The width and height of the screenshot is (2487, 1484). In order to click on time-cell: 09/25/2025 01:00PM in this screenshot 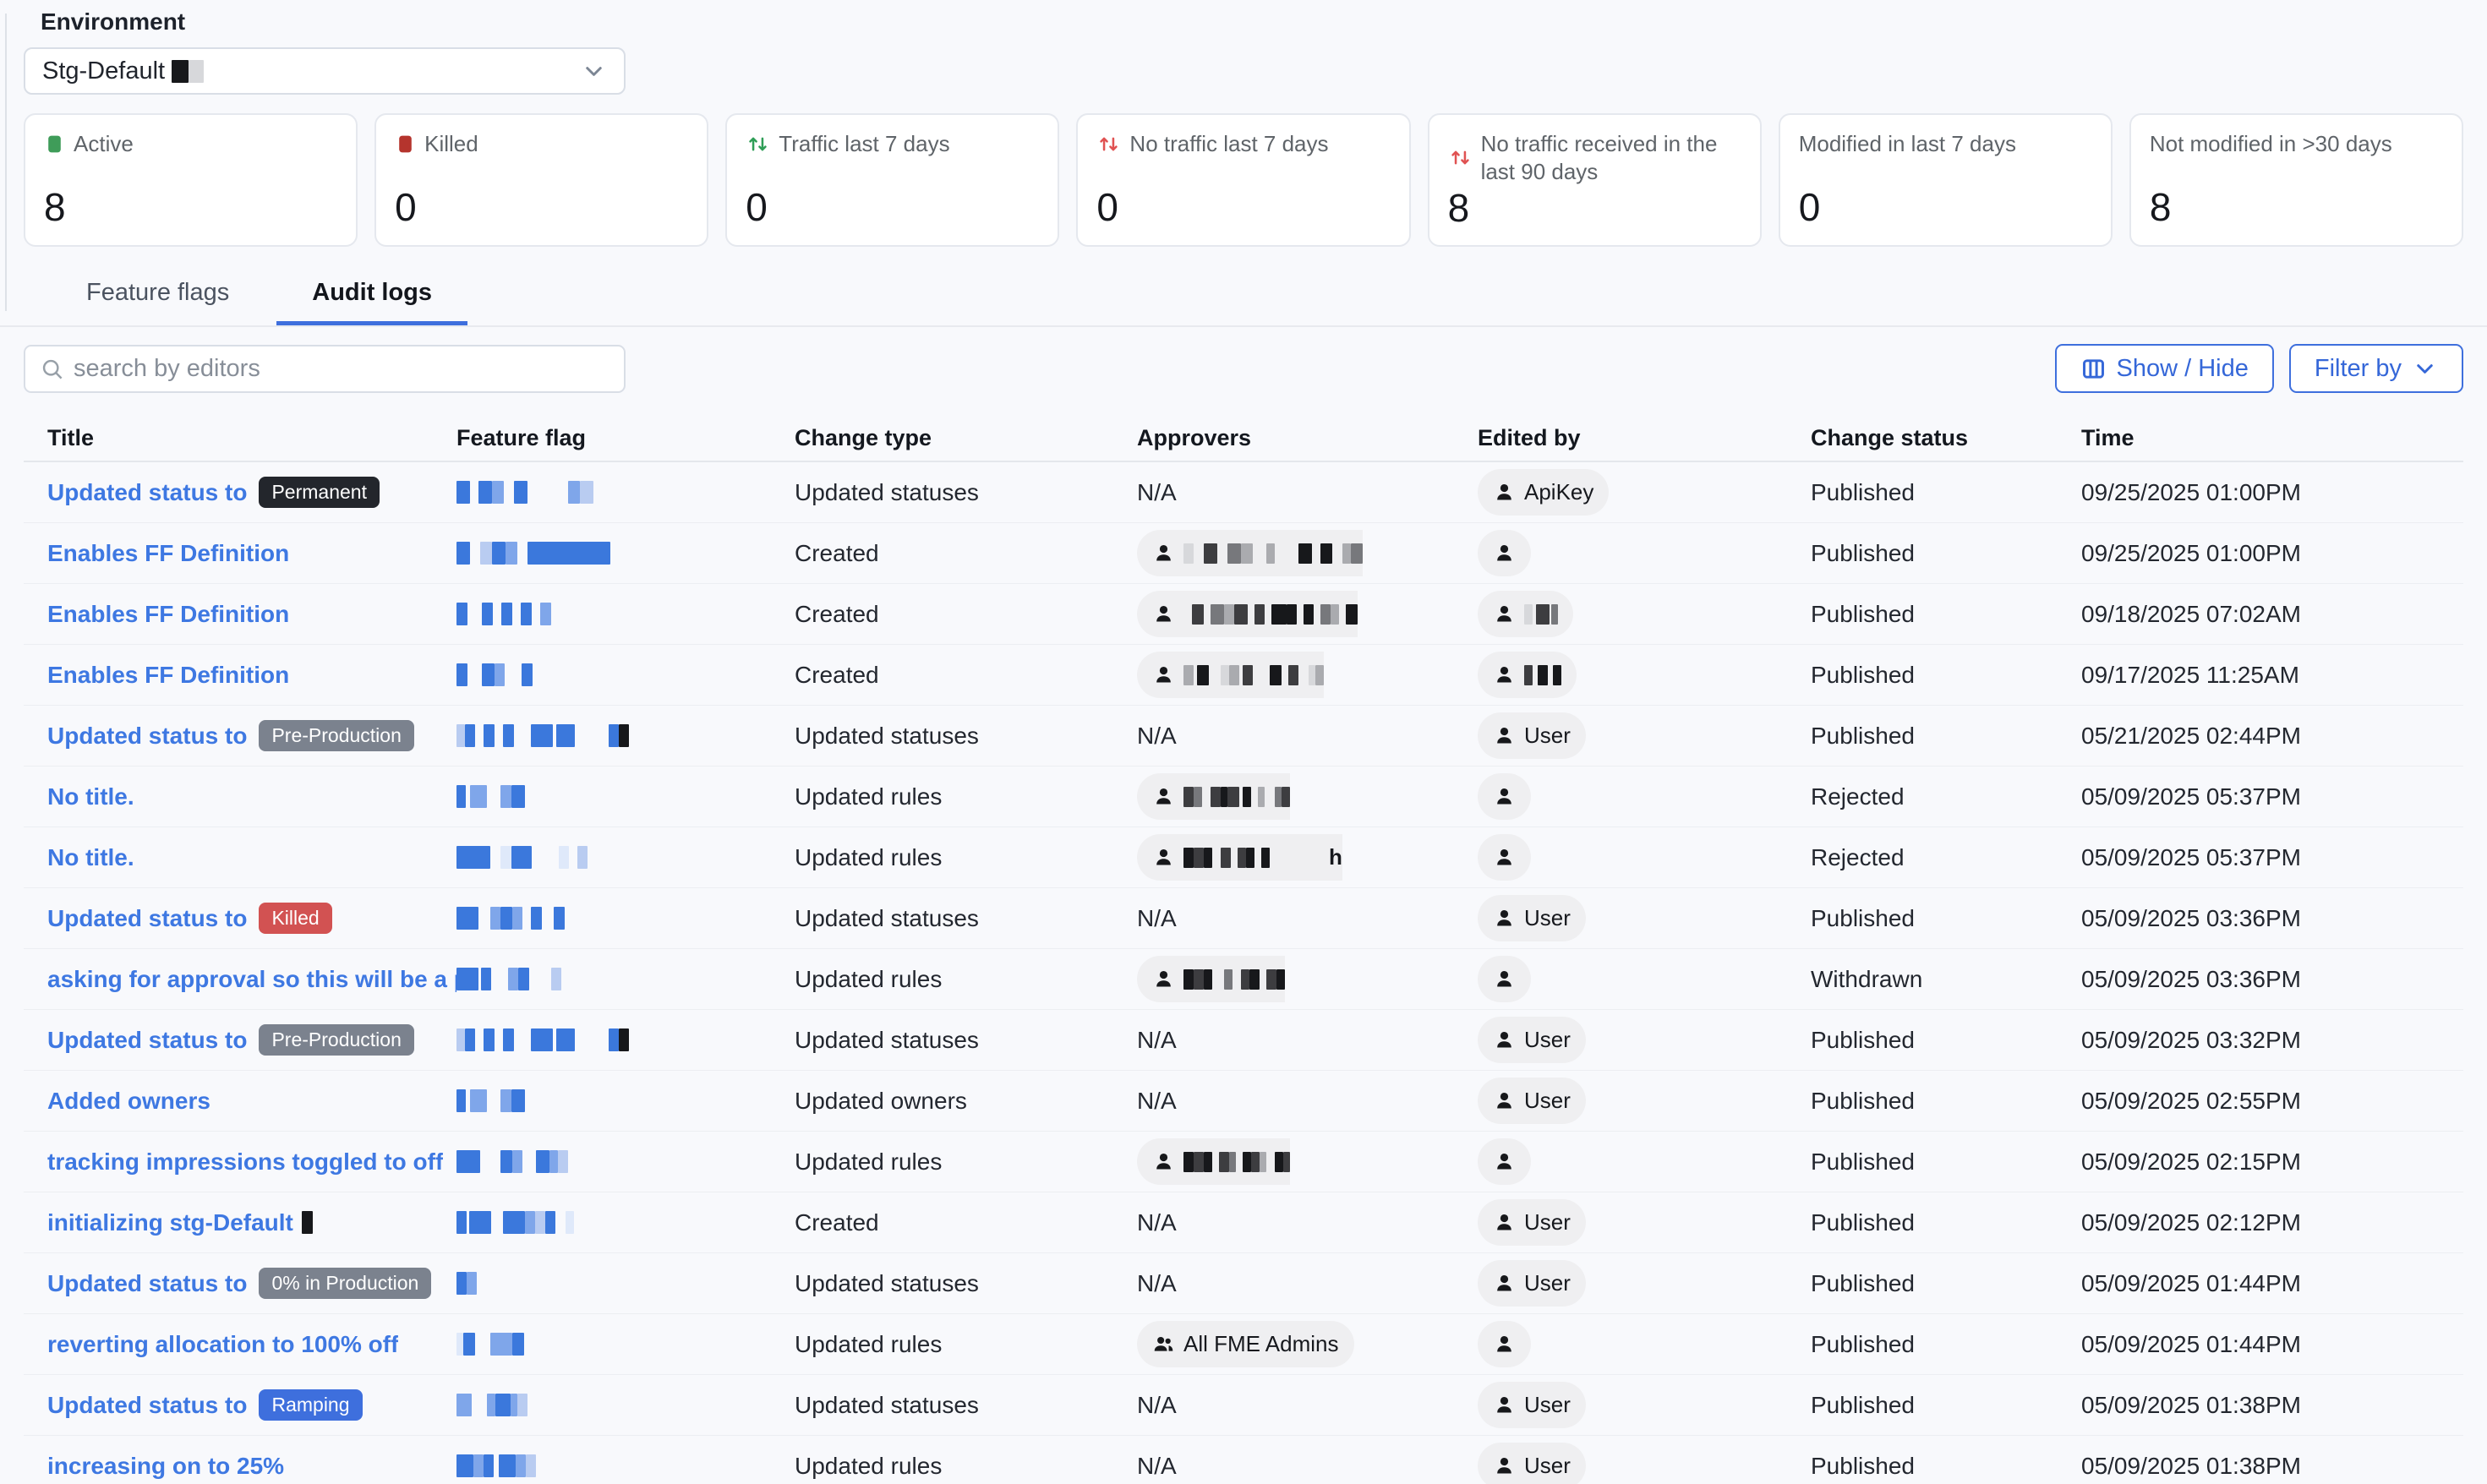, I will do `click(2191, 492)`.